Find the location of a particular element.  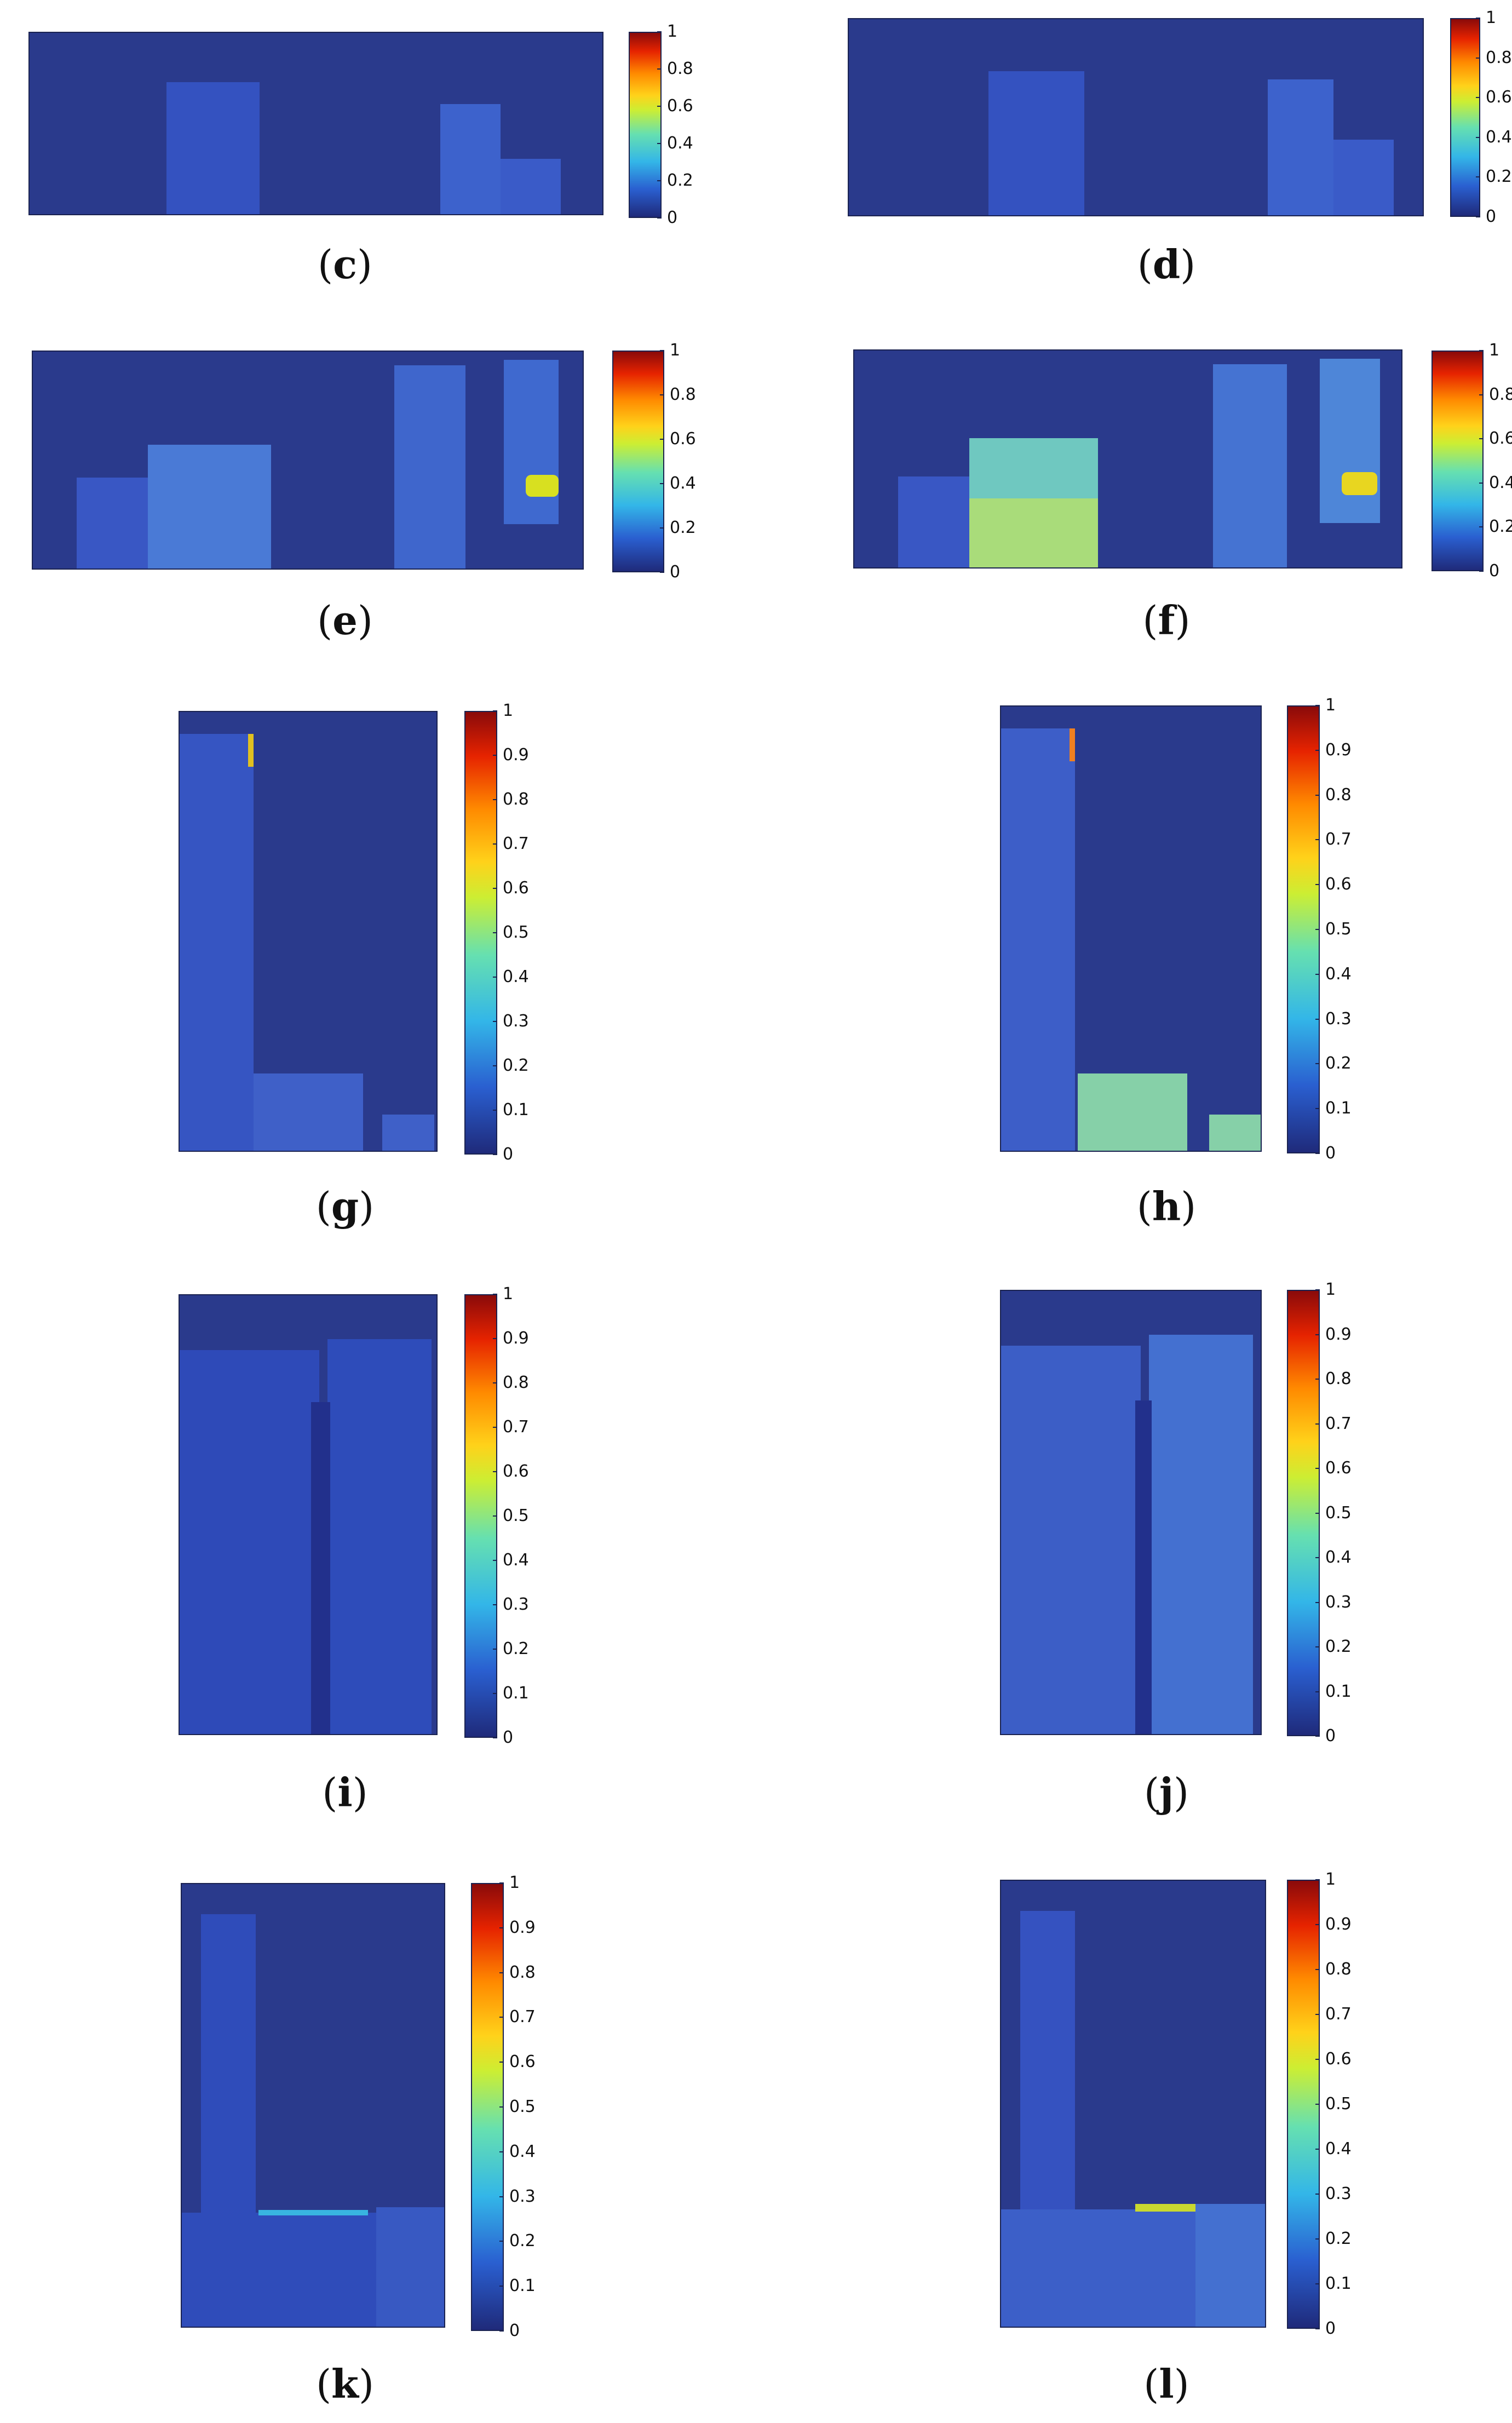

colorbar-f is located at coordinates (1457, 461).